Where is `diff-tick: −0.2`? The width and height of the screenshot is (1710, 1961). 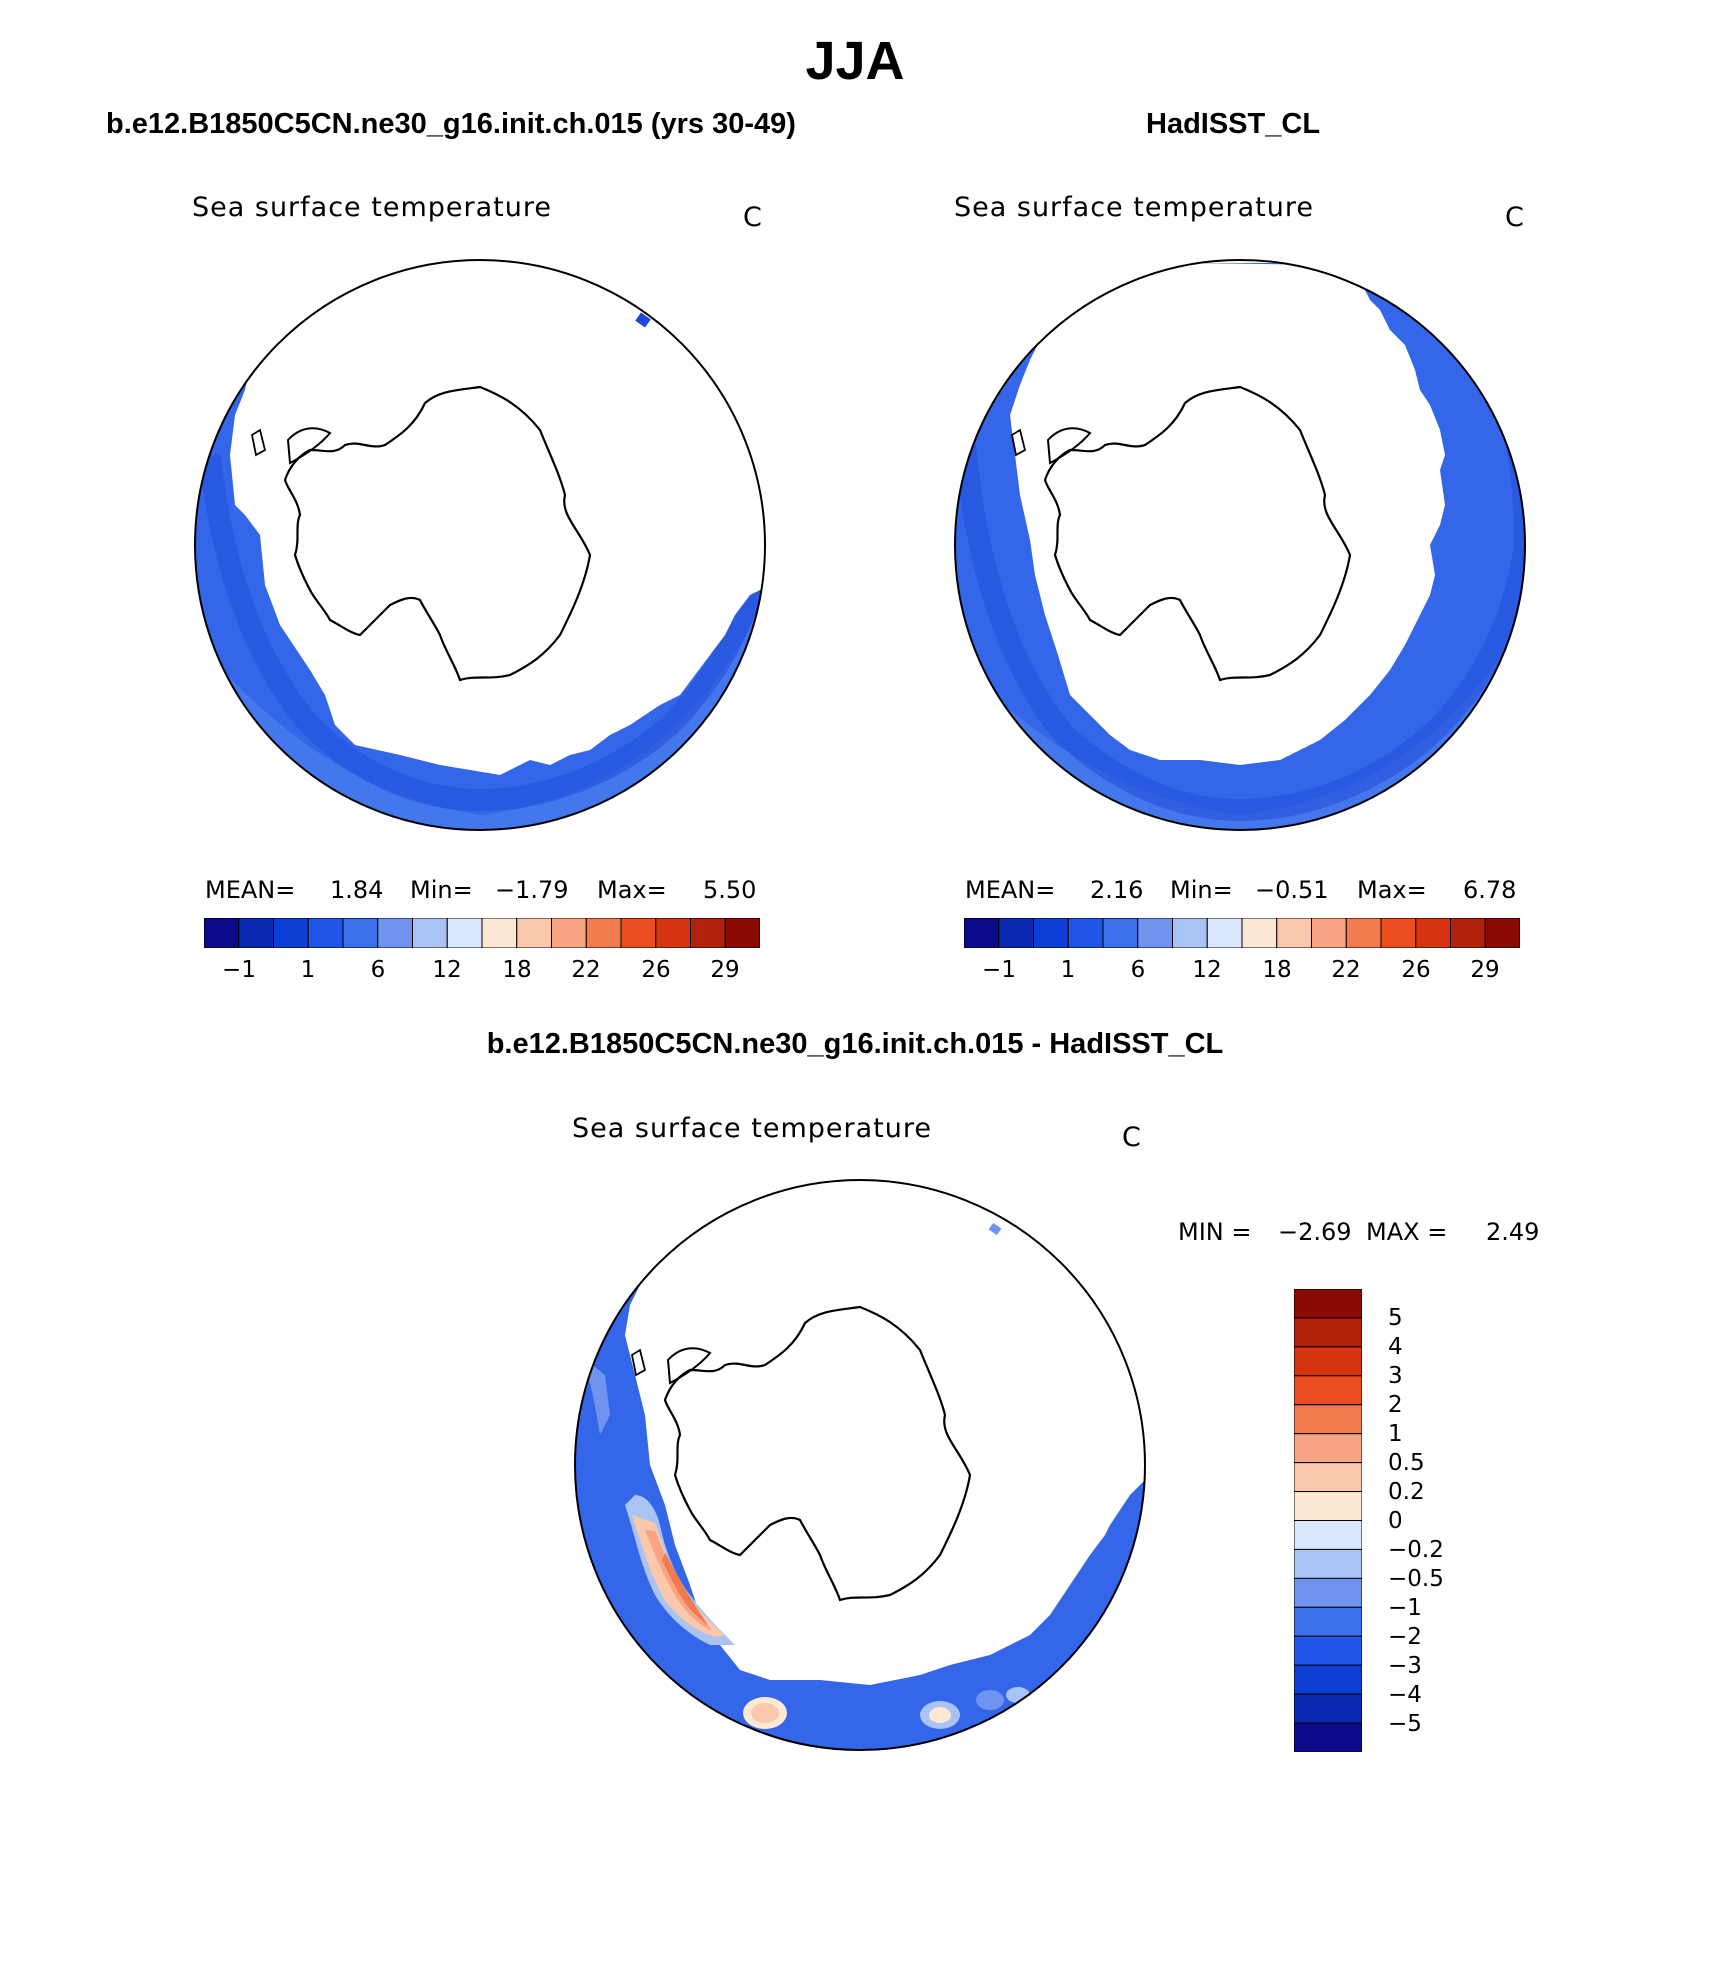 diff-tick: −0.2 is located at coordinates (1416, 1550).